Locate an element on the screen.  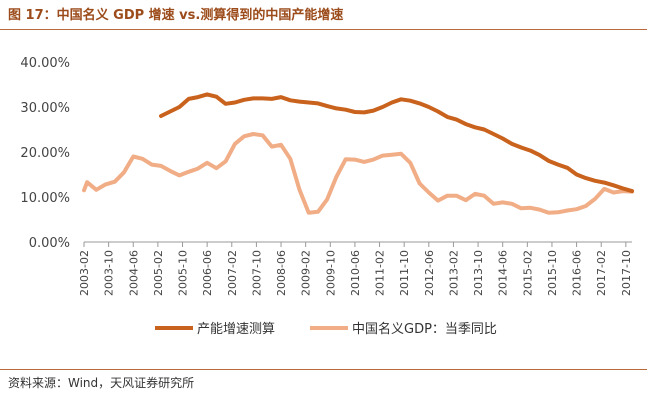
y-axis-ticks: 0.00% 10.00% 20.00% 30.00% 40.00% is located at coordinates (45, 153).